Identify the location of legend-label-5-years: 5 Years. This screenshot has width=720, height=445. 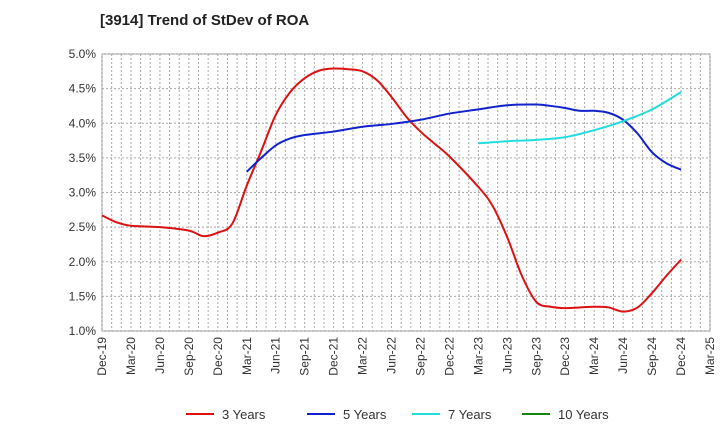
(365, 414).